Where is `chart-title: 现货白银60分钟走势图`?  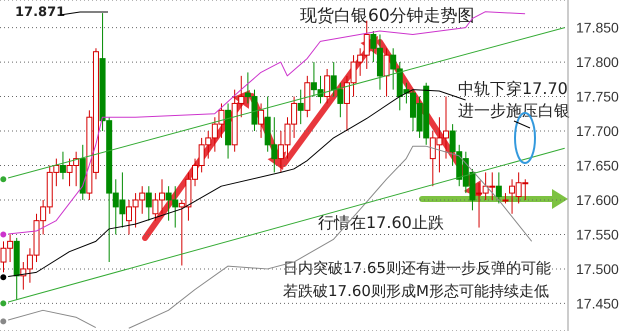
chart-title: 现货白银60分钟走势图 is located at coordinates (387, 16).